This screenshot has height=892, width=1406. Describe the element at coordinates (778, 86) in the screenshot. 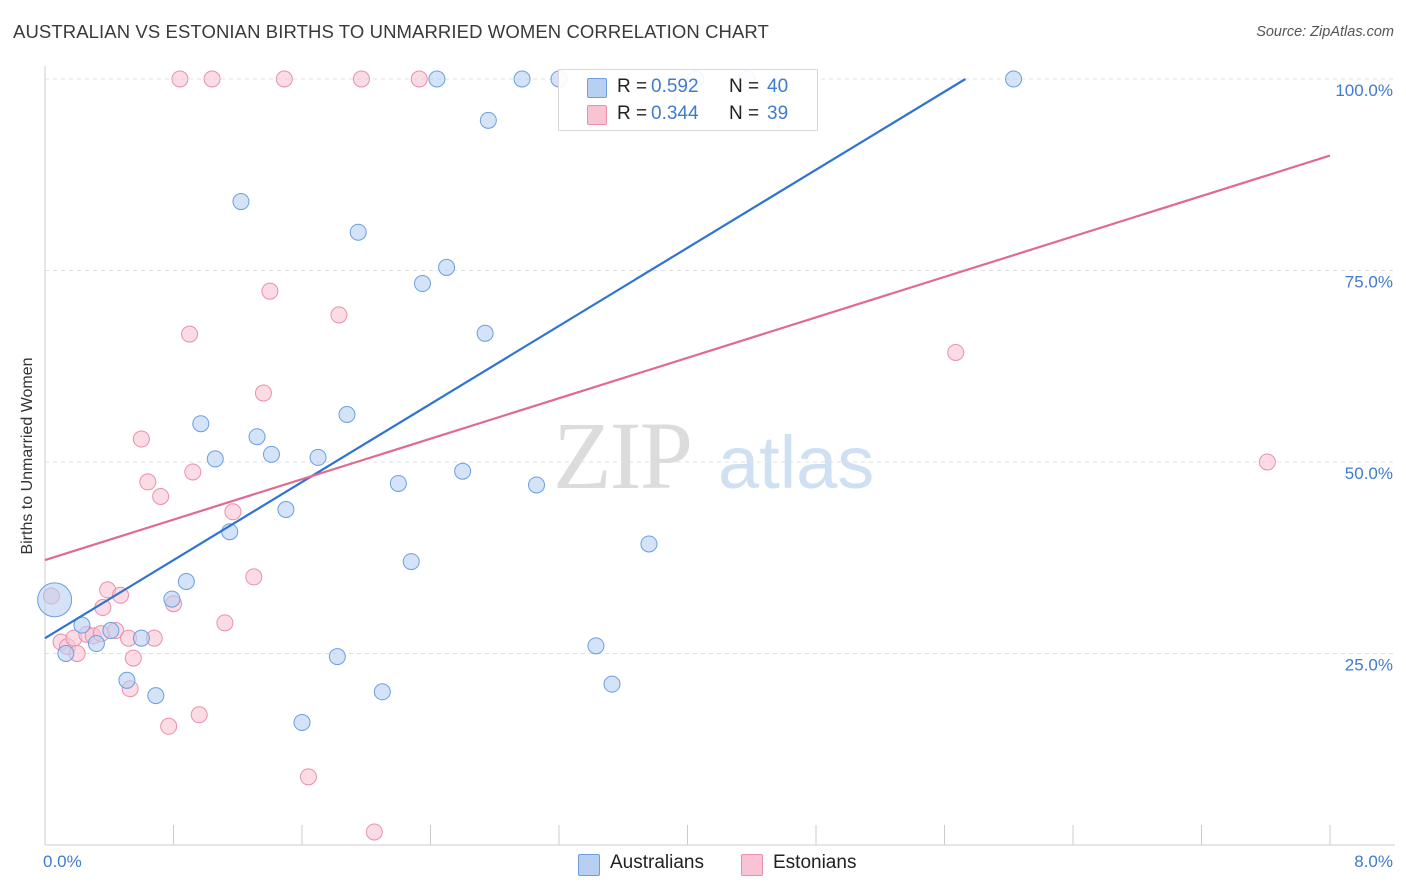

I see `n-value: 40` at that location.